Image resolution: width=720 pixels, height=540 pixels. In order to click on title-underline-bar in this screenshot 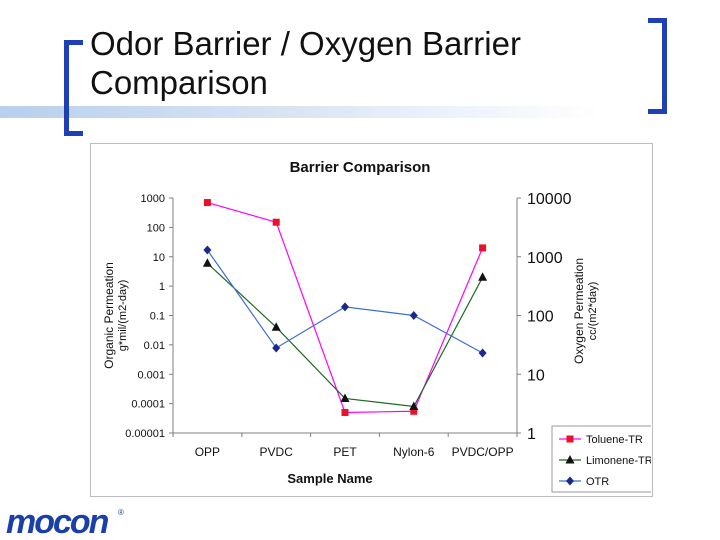, I will do `click(300, 112)`.